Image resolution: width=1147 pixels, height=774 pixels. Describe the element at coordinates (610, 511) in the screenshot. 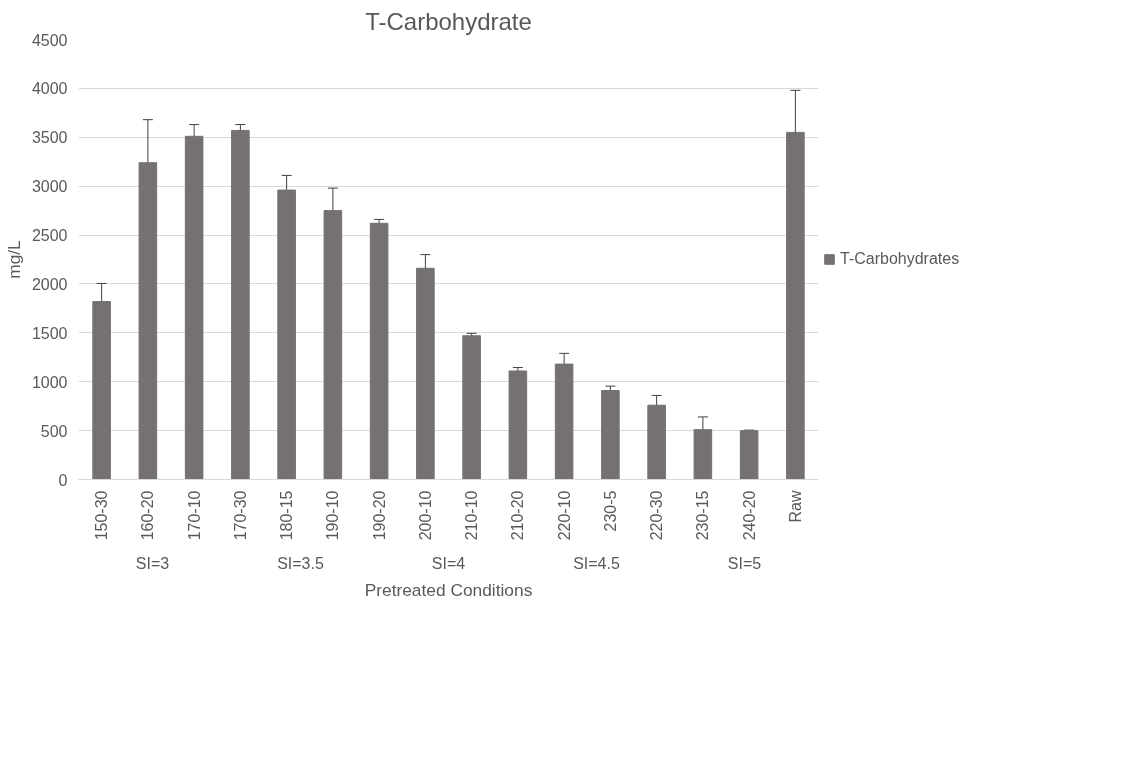

I see `x-tick-label: 230-5` at that location.